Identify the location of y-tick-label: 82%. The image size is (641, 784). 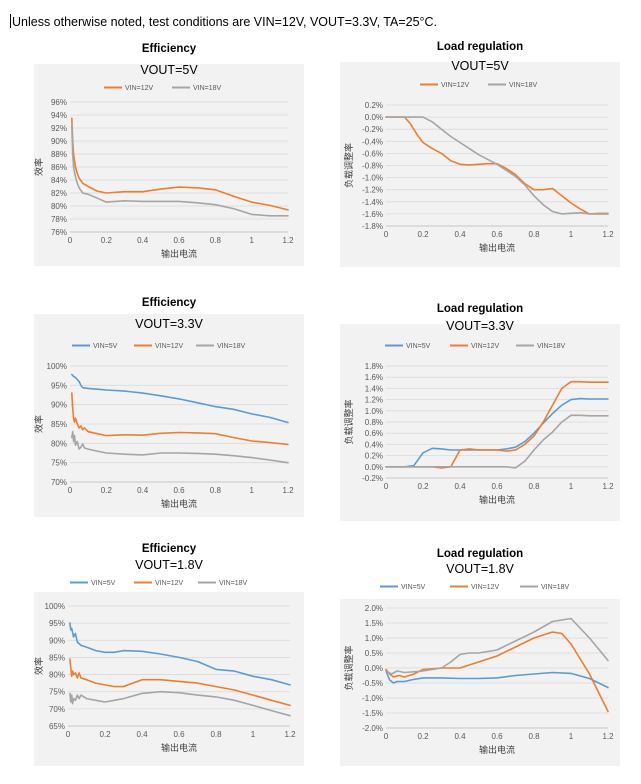
(59, 193).